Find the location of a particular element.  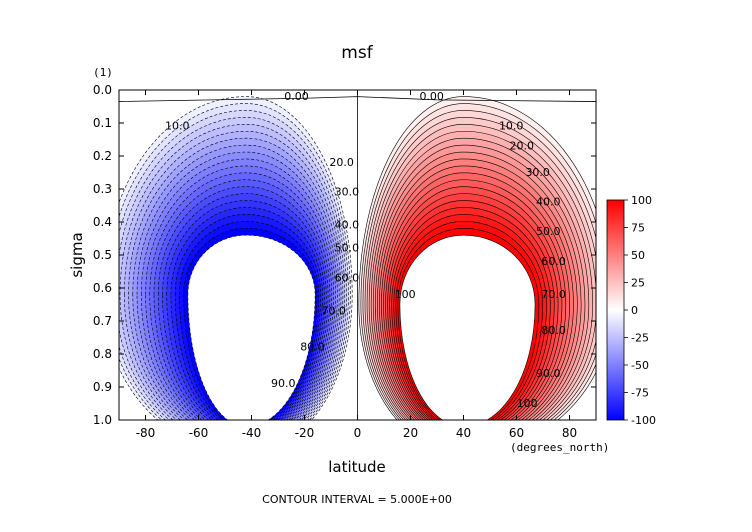

y-tick-label: 0.1 is located at coordinates (102, 123).